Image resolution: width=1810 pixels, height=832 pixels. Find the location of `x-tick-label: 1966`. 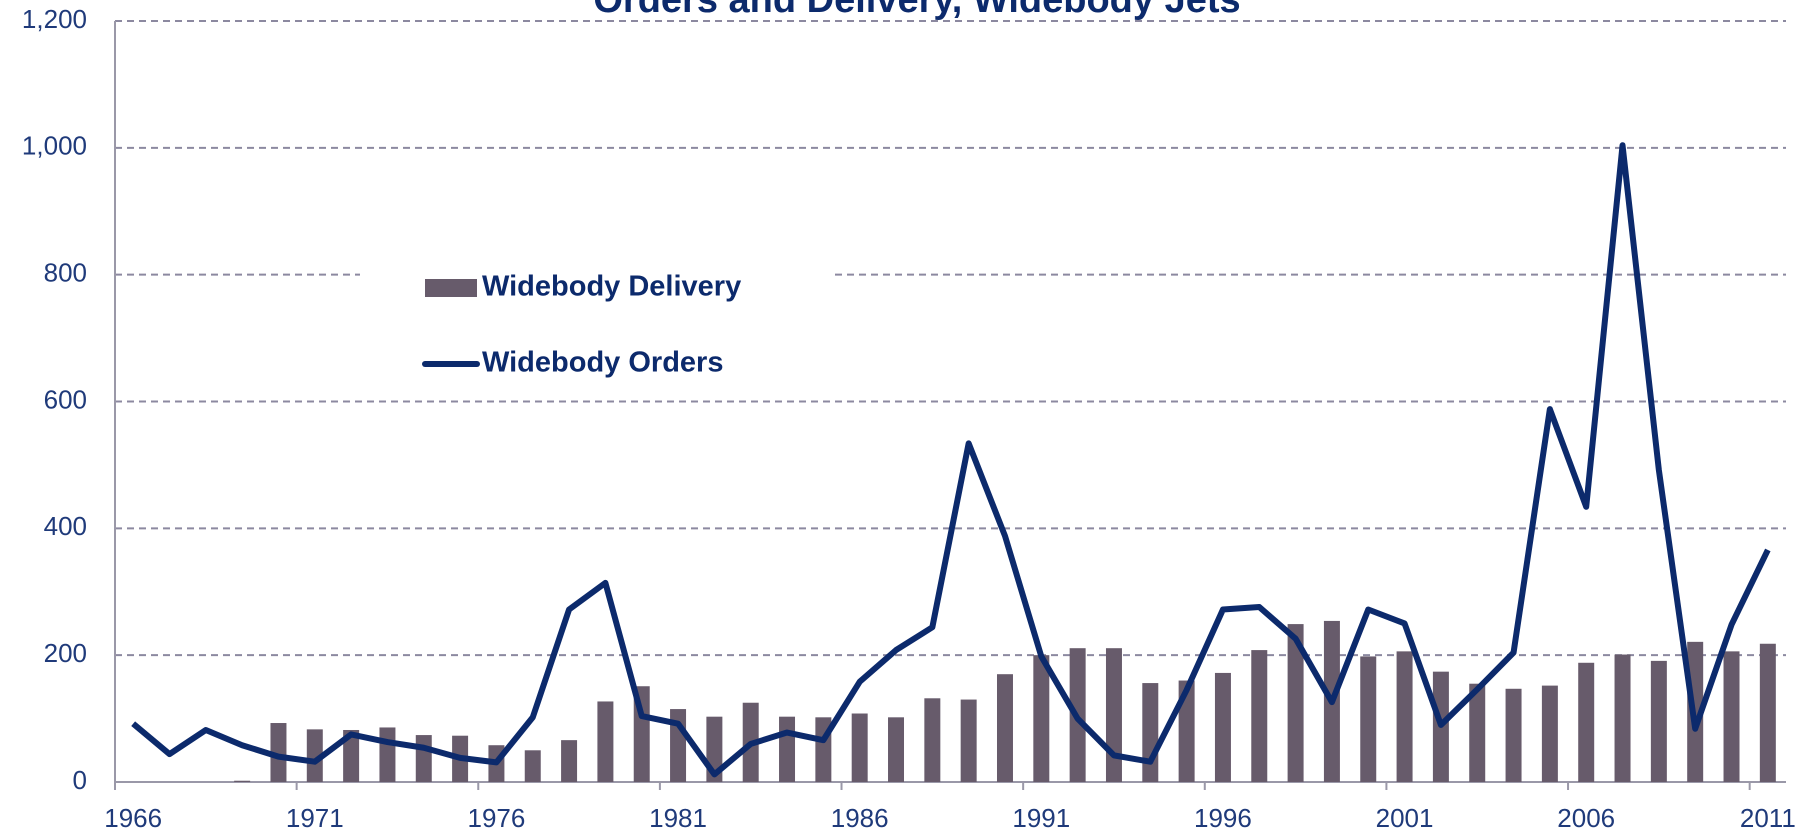

x-tick-label: 1966 is located at coordinates (133, 817).